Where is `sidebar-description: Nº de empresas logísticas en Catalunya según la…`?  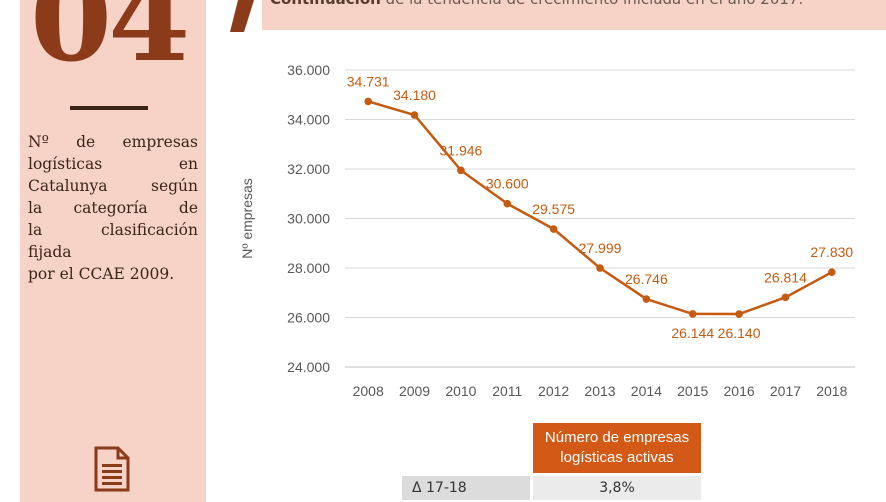
sidebar-description: Nº de empresas logísticas en Catalunya según la… is located at coordinates (113, 208).